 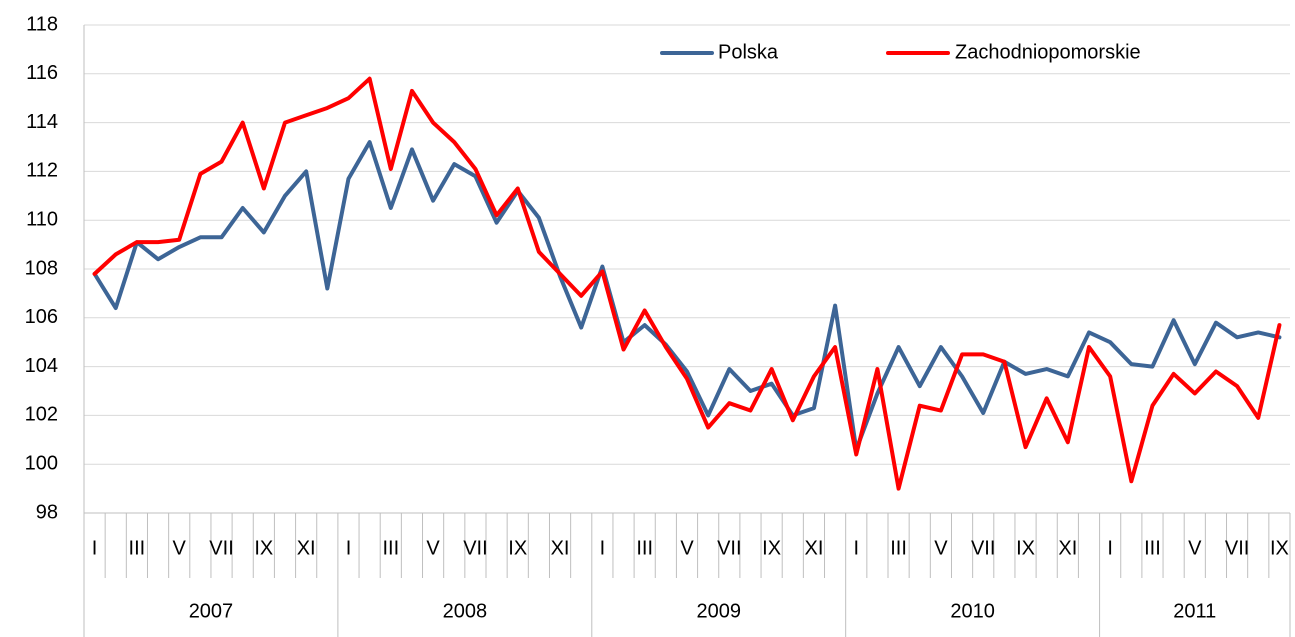 I want to click on legend-label: Polska, so click(x=748, y=52).